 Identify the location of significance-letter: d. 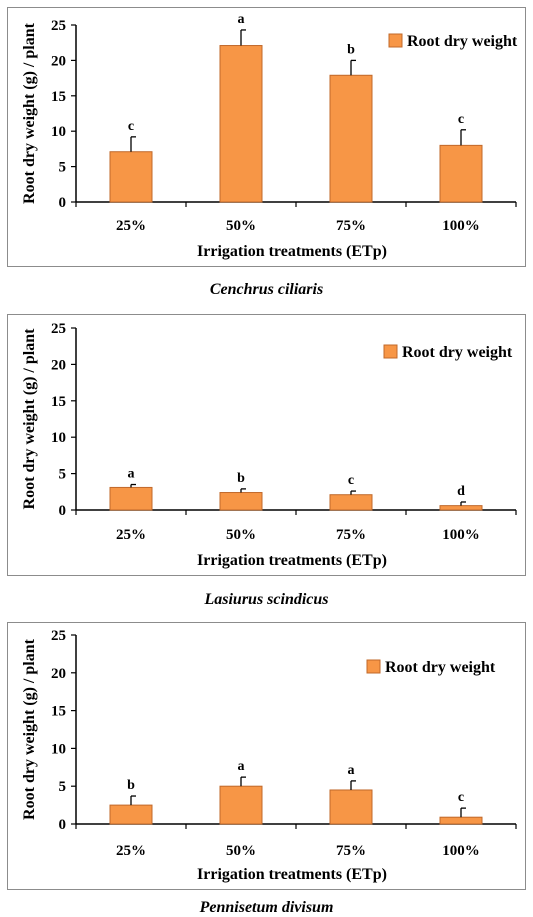
(461, 491).